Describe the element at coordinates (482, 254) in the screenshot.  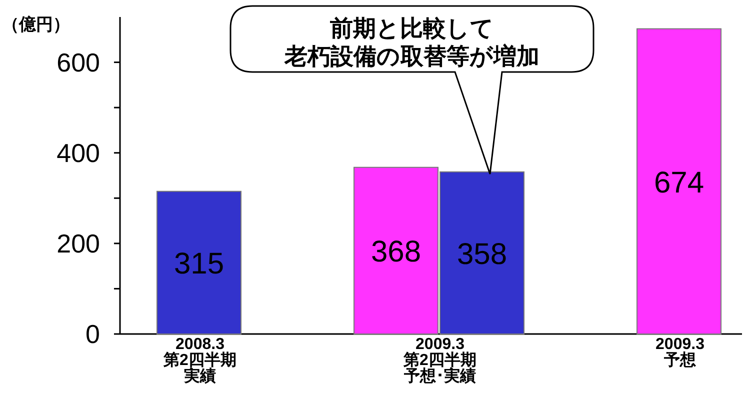
I see `data-label: 358` at that location.